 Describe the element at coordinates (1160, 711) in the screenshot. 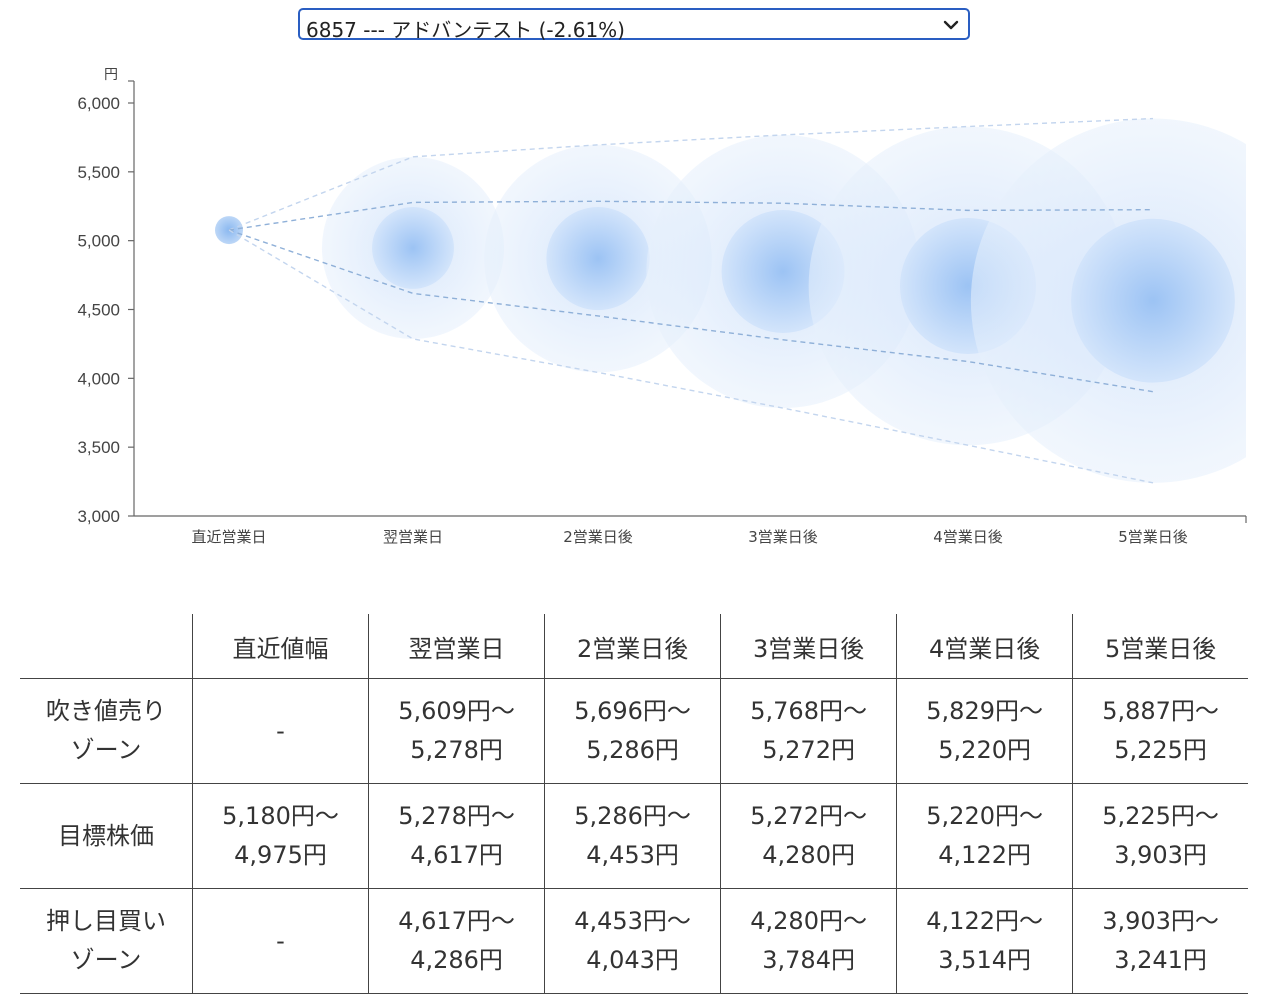

I see `price-cell-line: 5,887円〜` at that location.